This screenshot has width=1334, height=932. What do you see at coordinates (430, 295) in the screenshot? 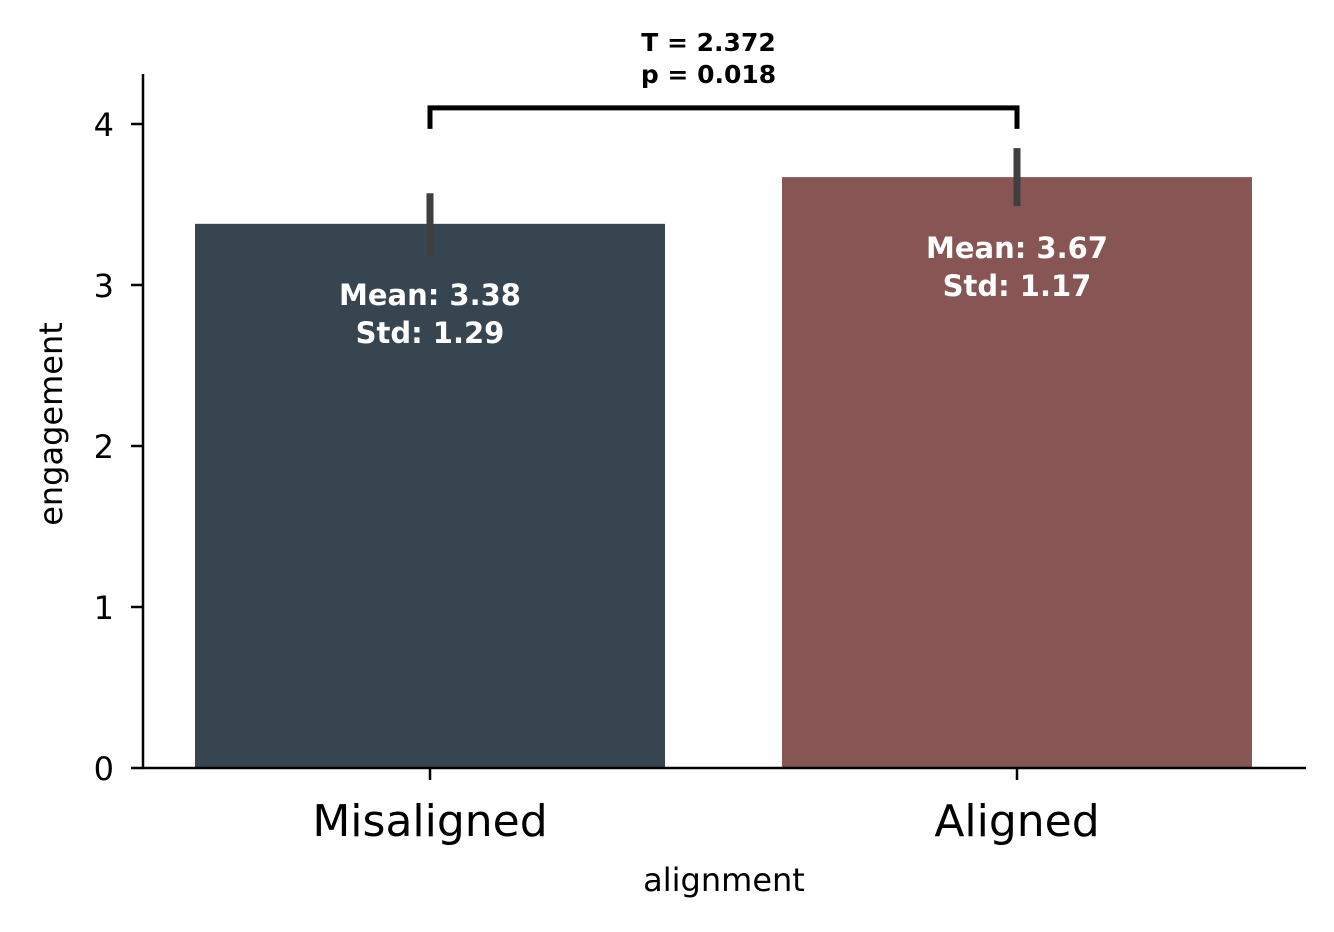
I see `bar-mean-label-misaligned: Mean: 3.38` at bounding box center [430, 295].